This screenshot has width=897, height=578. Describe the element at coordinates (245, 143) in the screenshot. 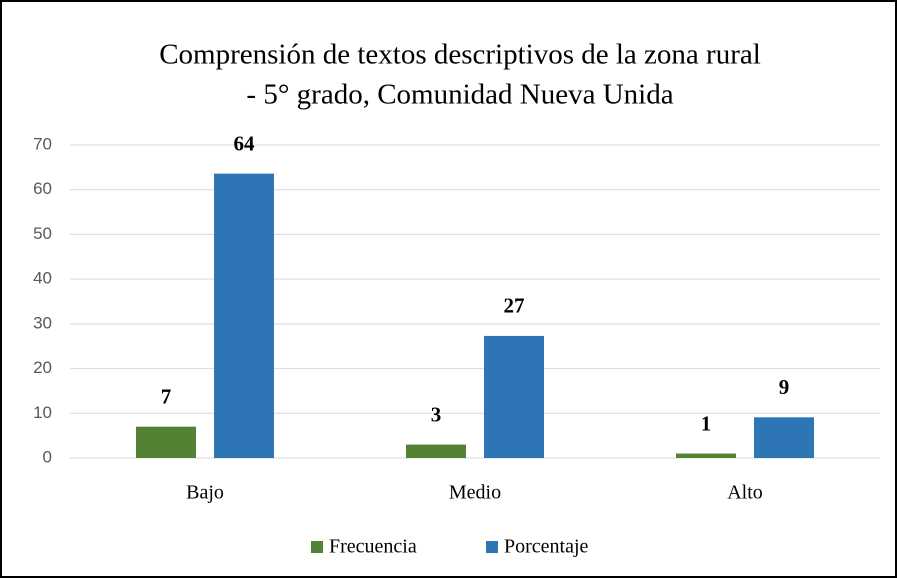

I see `data-label: 64` at that location.